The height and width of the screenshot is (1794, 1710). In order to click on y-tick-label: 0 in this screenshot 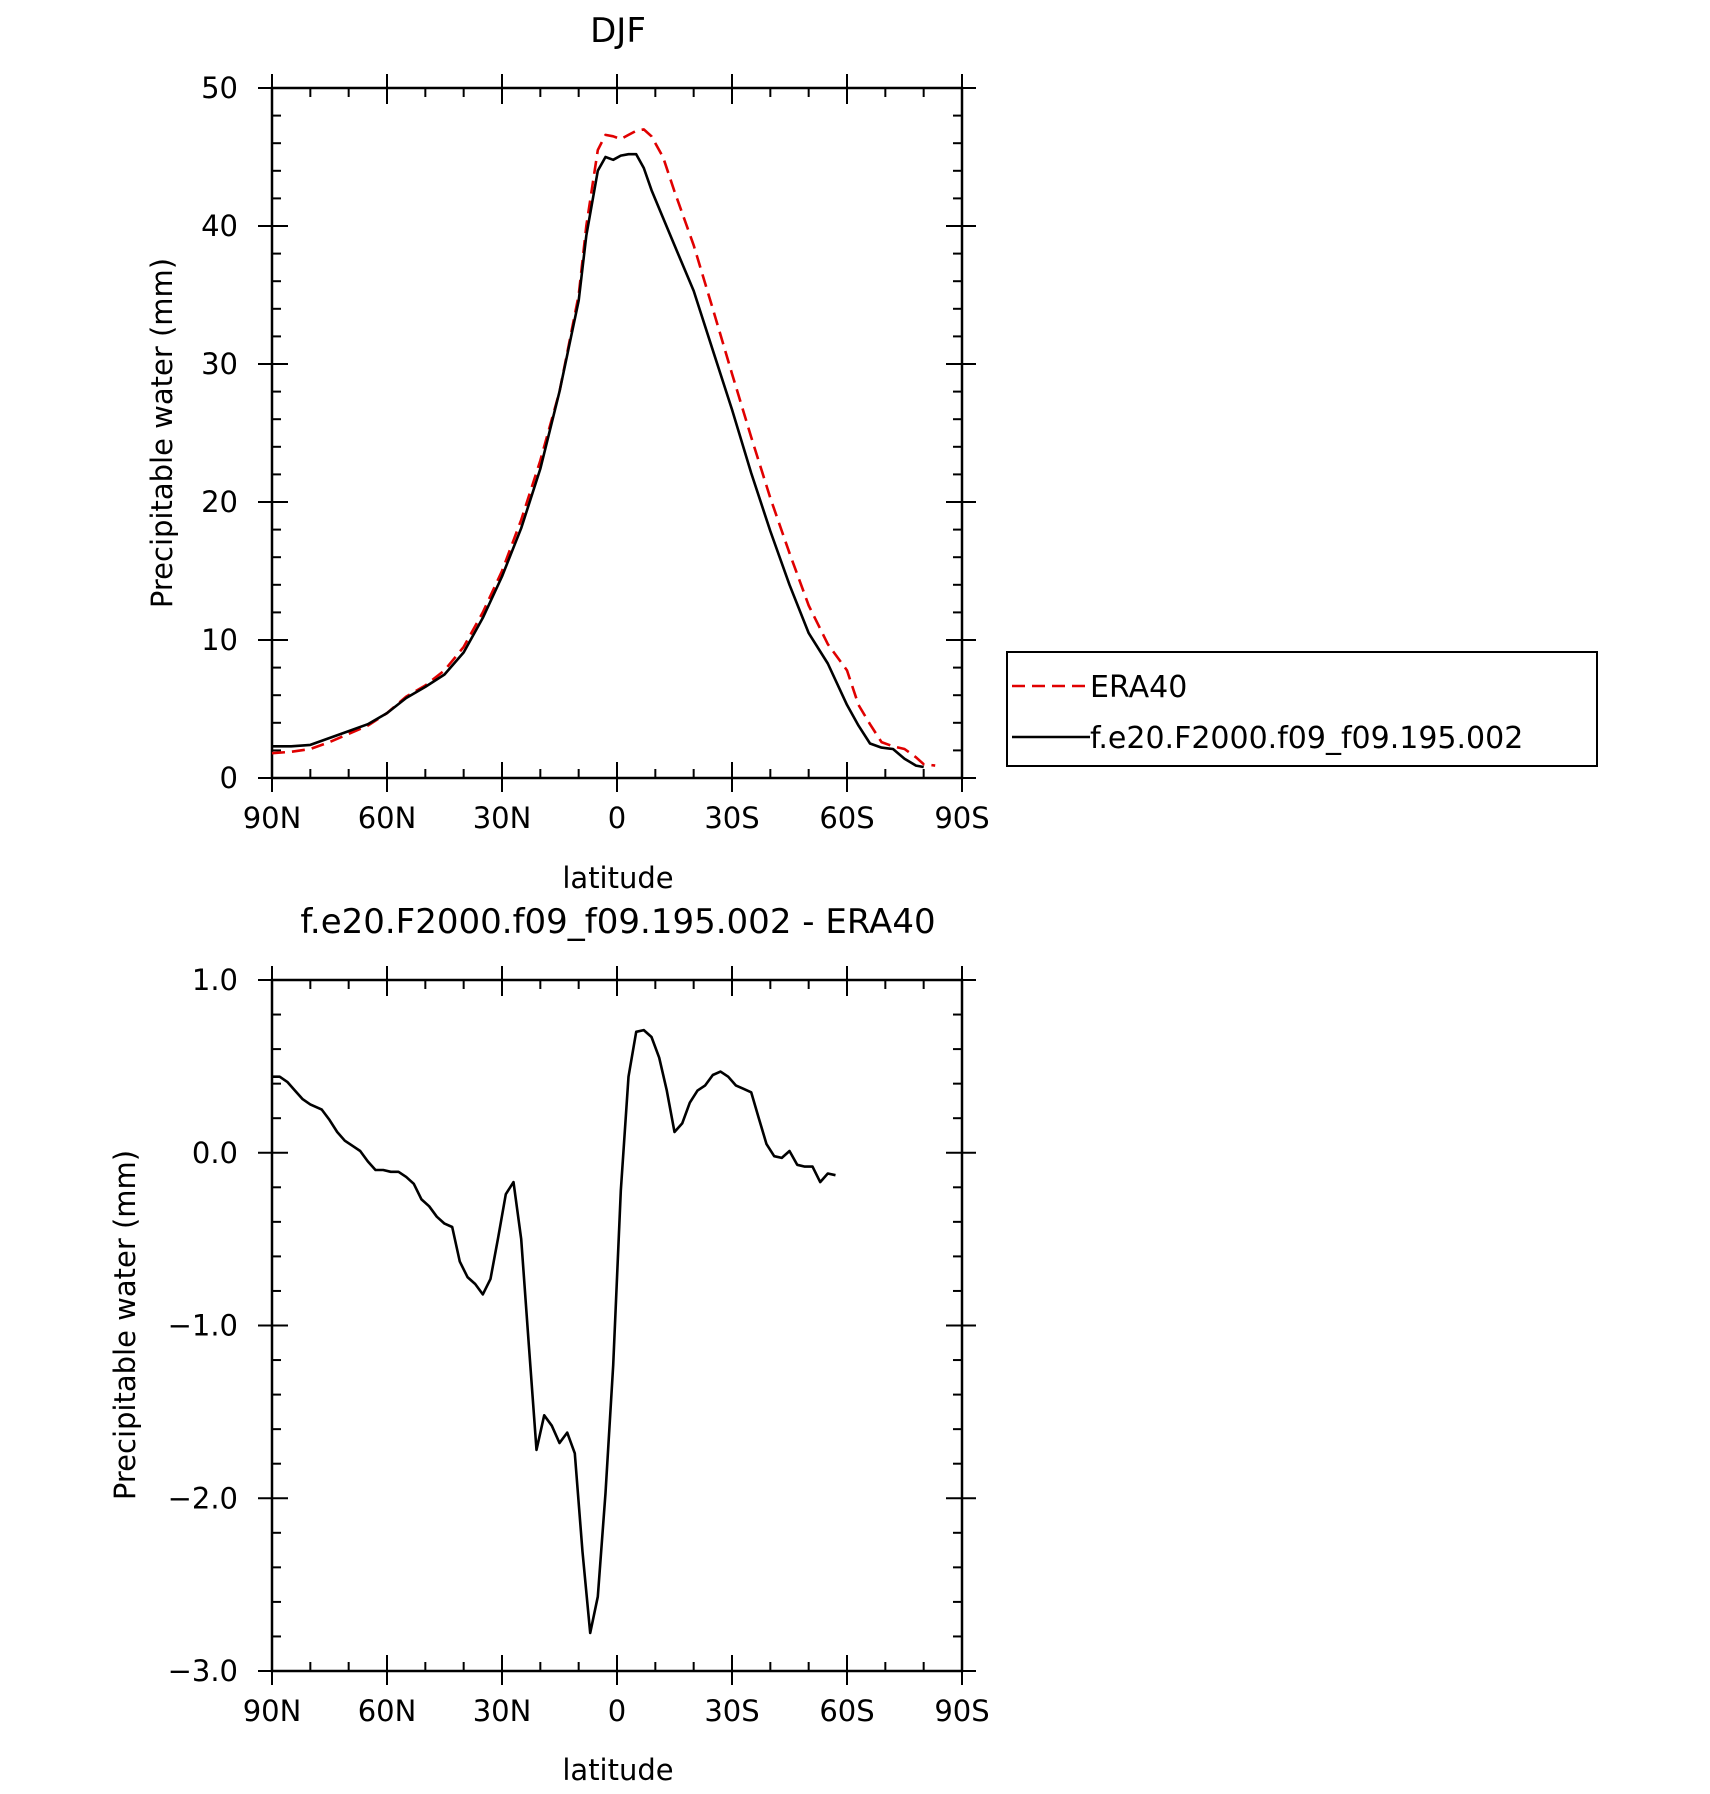, I will do `click(229, 778)`.